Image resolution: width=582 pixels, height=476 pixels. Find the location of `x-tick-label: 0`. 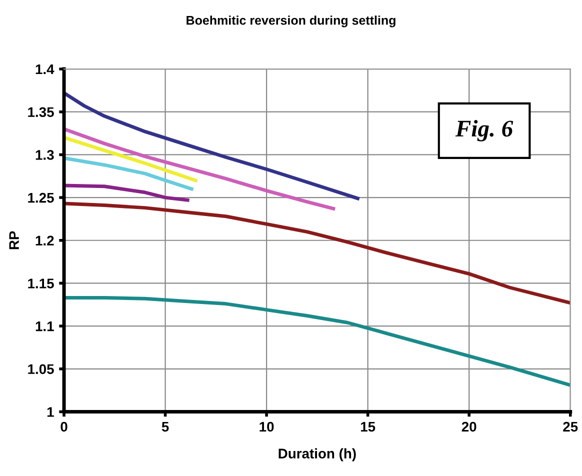

x-tick-label: 0 is located at coordinates (64, 427).